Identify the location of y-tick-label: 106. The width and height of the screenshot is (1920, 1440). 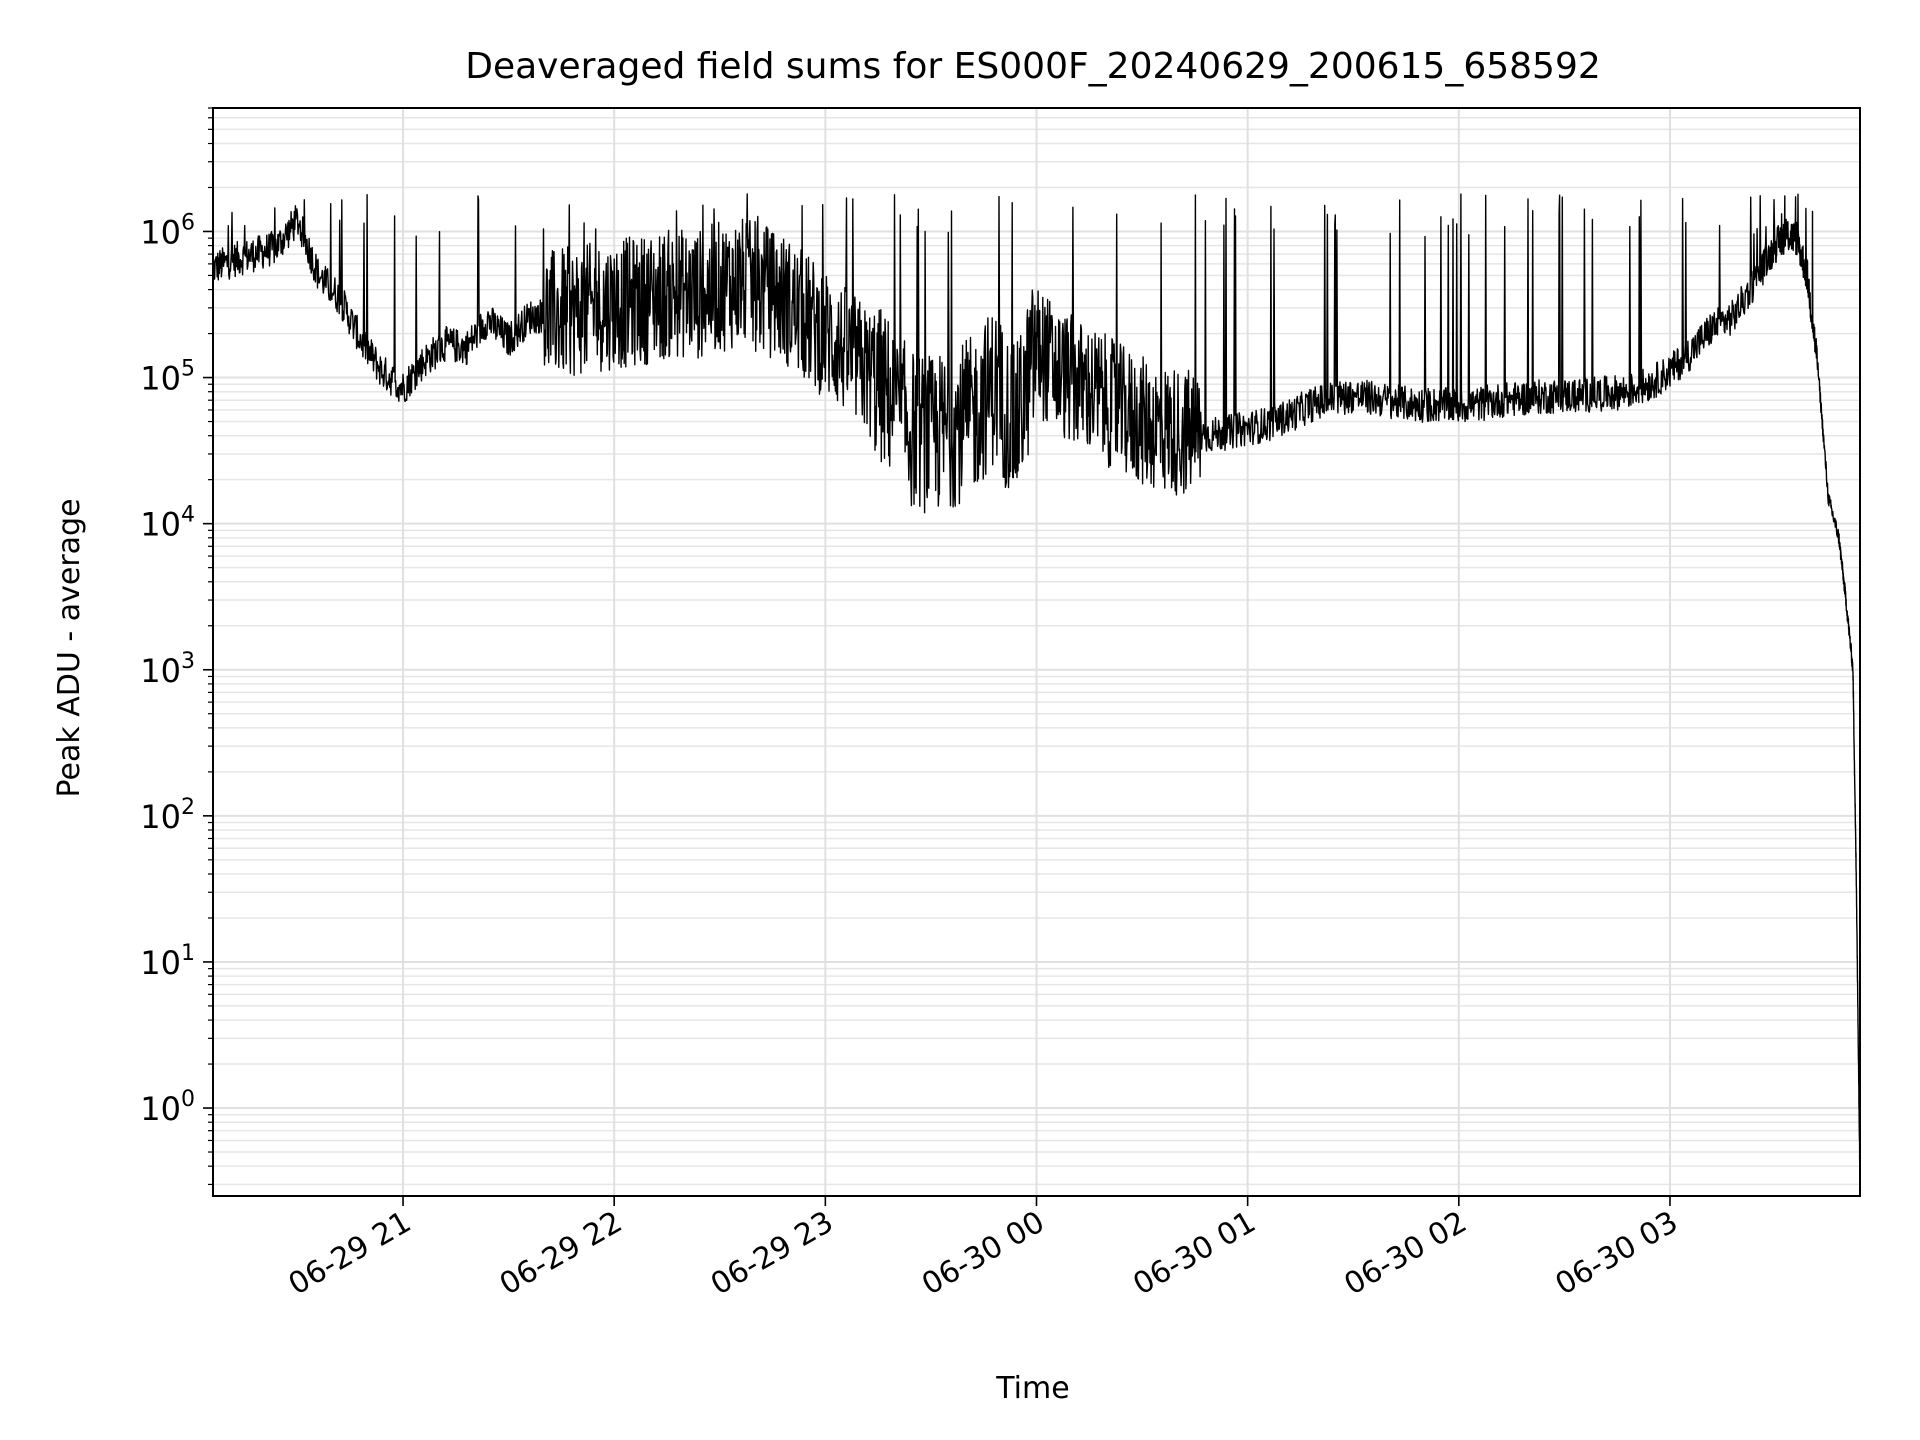
(167, 230).